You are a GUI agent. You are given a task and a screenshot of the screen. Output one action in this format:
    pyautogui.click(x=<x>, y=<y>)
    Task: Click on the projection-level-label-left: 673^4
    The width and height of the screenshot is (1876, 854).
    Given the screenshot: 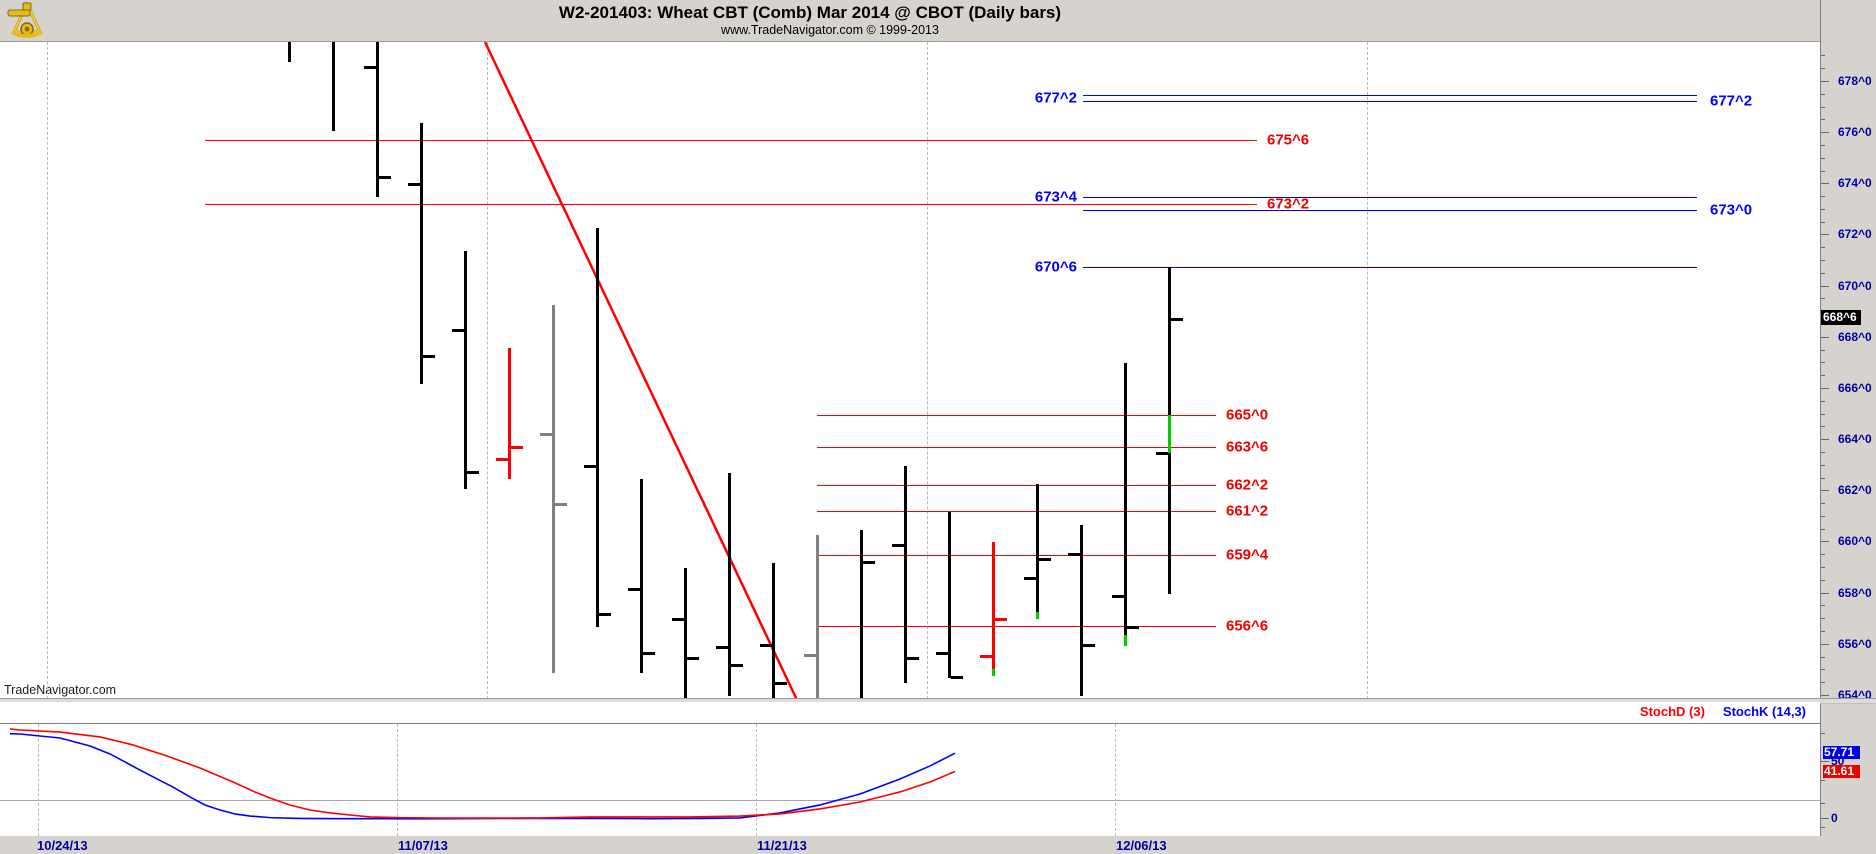 What is the action you would take?
    pyautogui.click(x=1055, y=197)
    